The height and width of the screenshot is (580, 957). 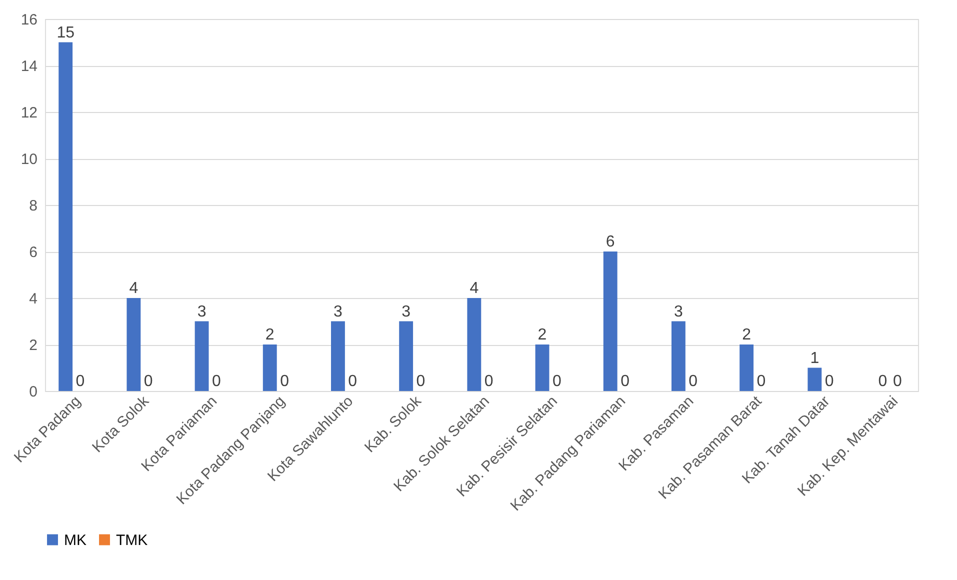 What do you see at coordinates (33, 392) in the screenshot?
I see `y-tick-label: 0` at bounding box center [33, 392].